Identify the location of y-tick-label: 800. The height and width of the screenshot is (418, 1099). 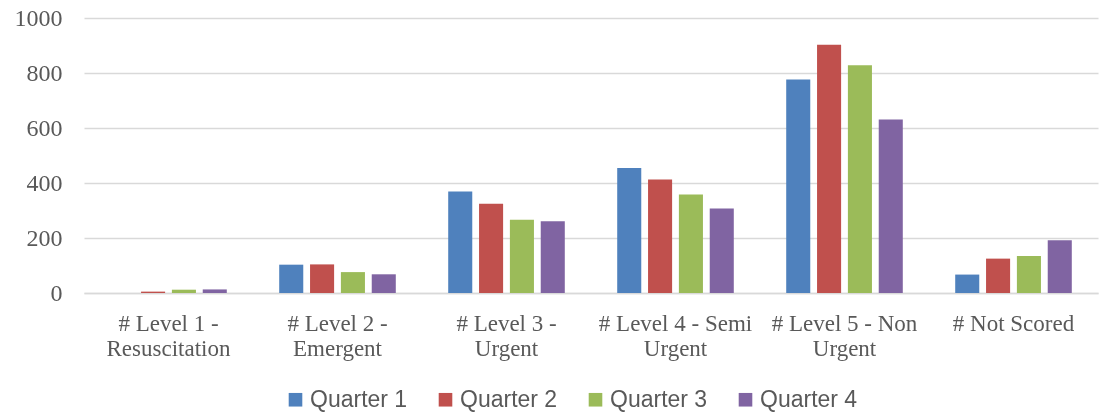
(44, 72).